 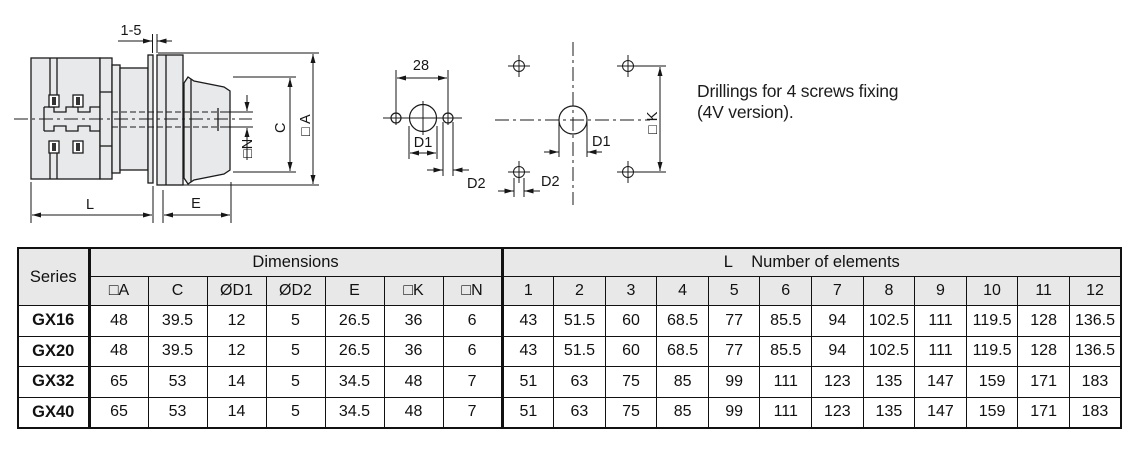 What do you see at coordinates (889, 412) in the screenshot?
I see `length-value-cell: 135` at bounding box center [889, 412].